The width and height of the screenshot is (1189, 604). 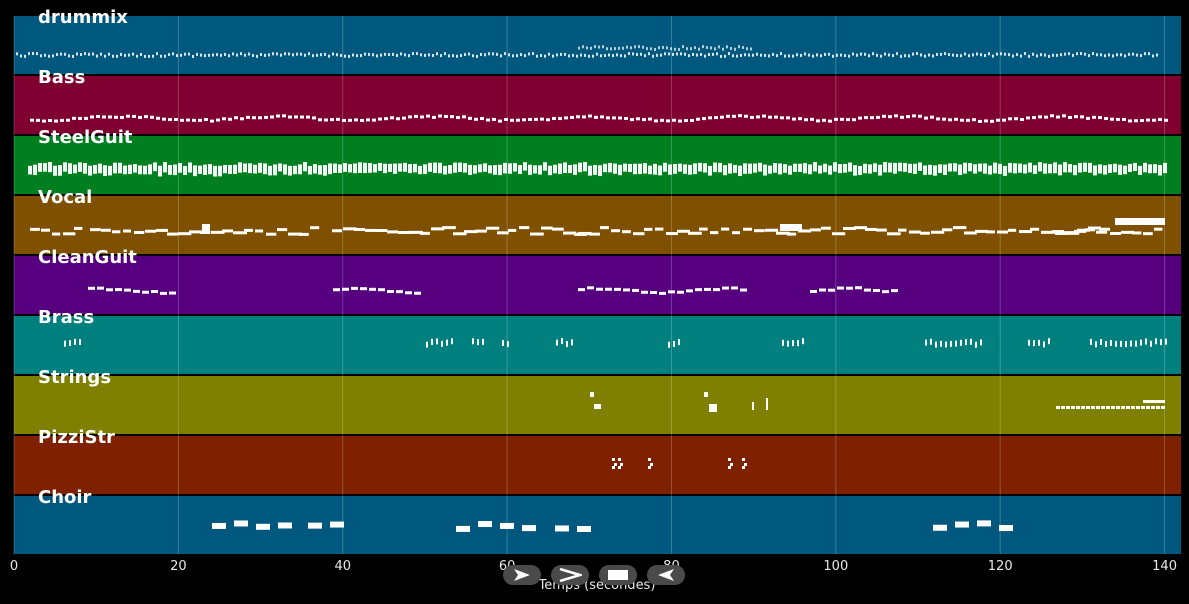 I want to click on track-label: Strings, so click(x=75, y=377).